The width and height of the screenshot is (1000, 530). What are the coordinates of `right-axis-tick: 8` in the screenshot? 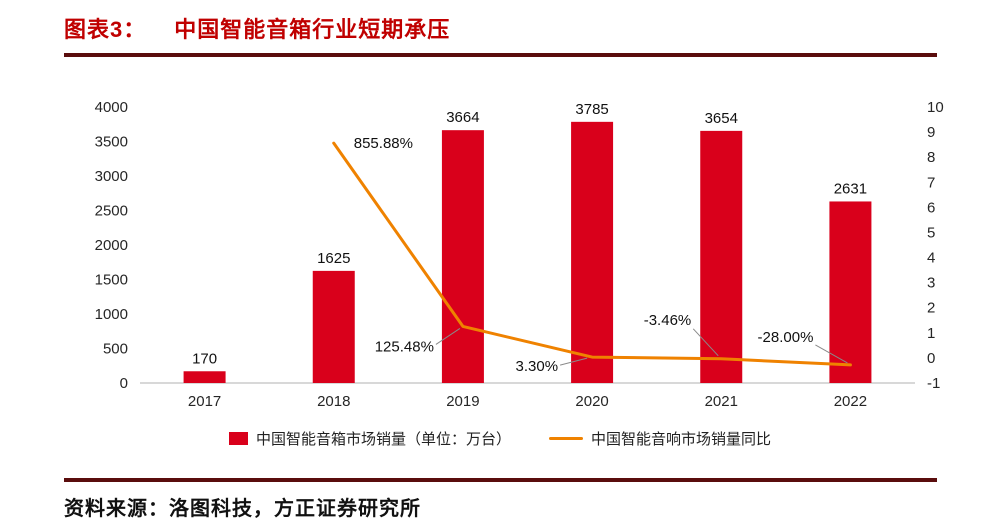 It's located at (931, 157).